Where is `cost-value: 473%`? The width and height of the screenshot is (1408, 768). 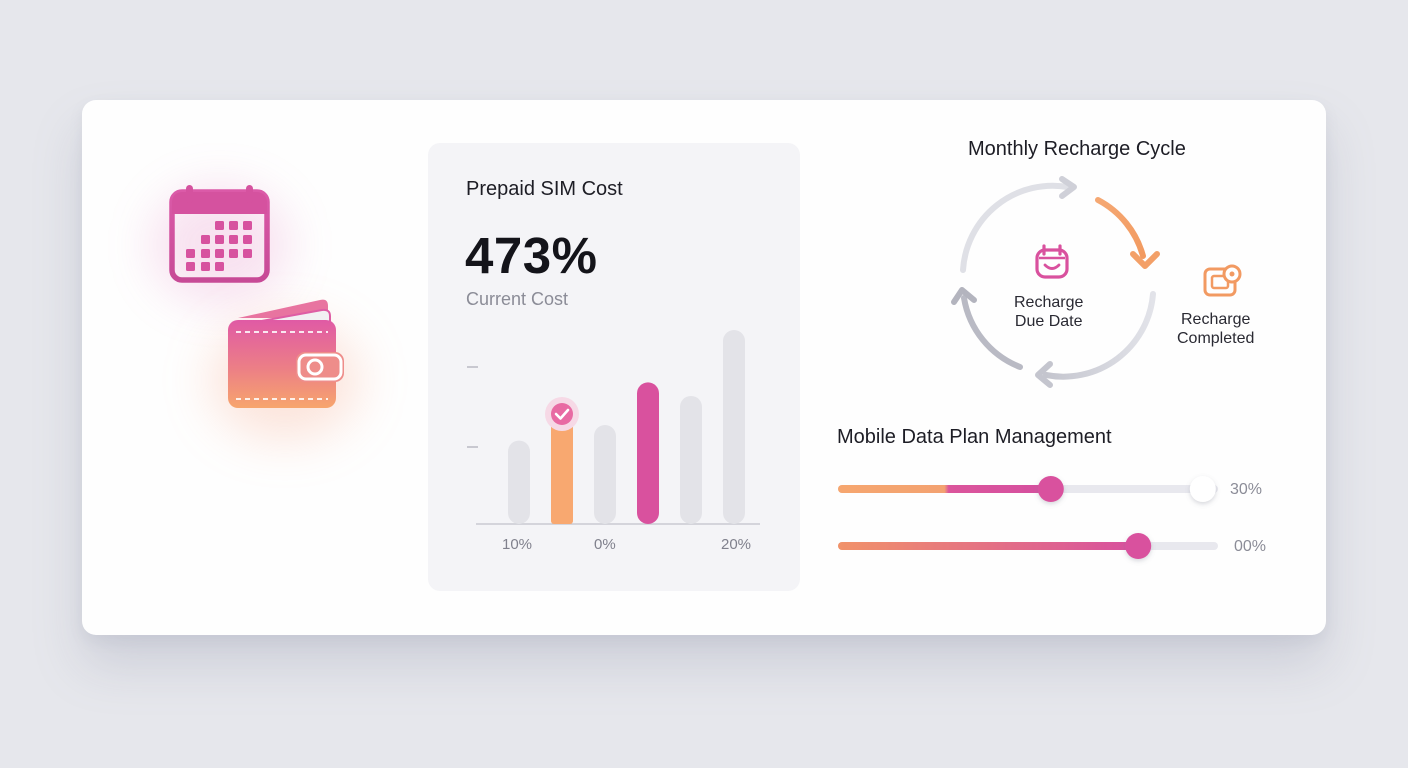 cost-value: 473% is located at coordinates (531, 255).